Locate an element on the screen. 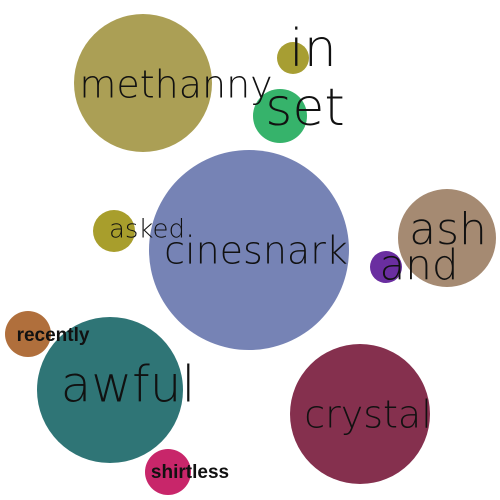  bubble-label-set: set is located at coordinates (304, 108).